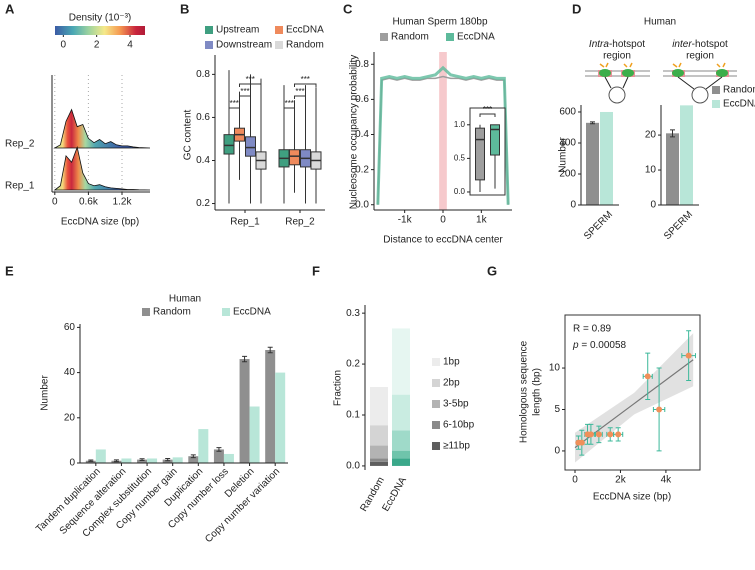  I want to click on confidence-band, so click(634, 398).